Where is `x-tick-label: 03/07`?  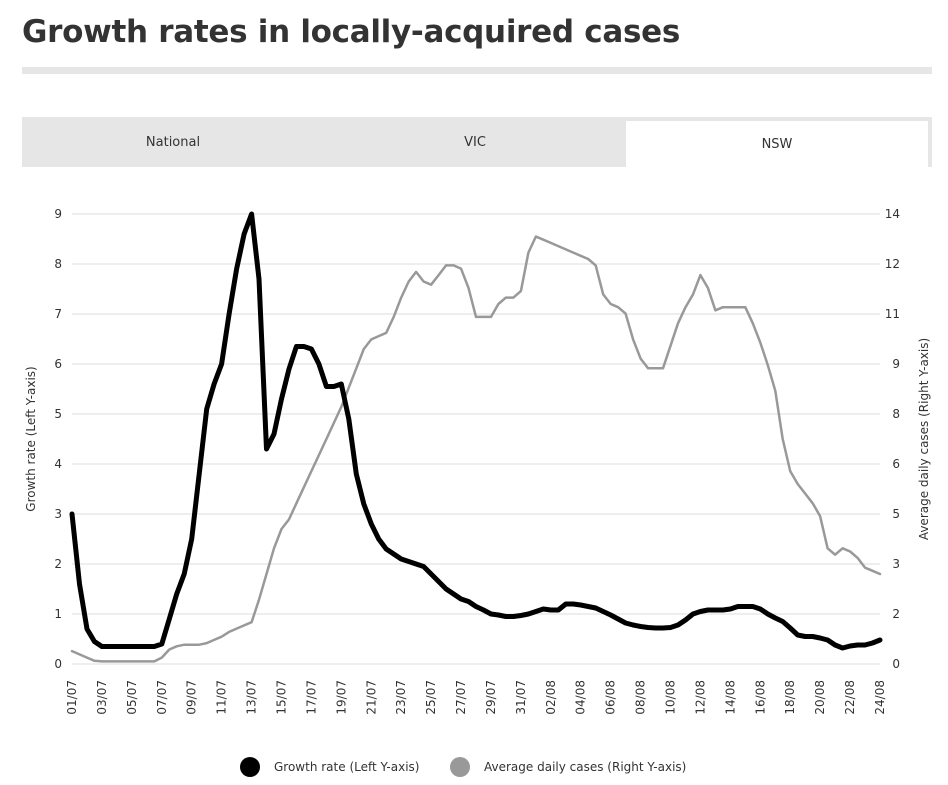
x-tick-label: 03/07 is located at coordinates (102, 697).